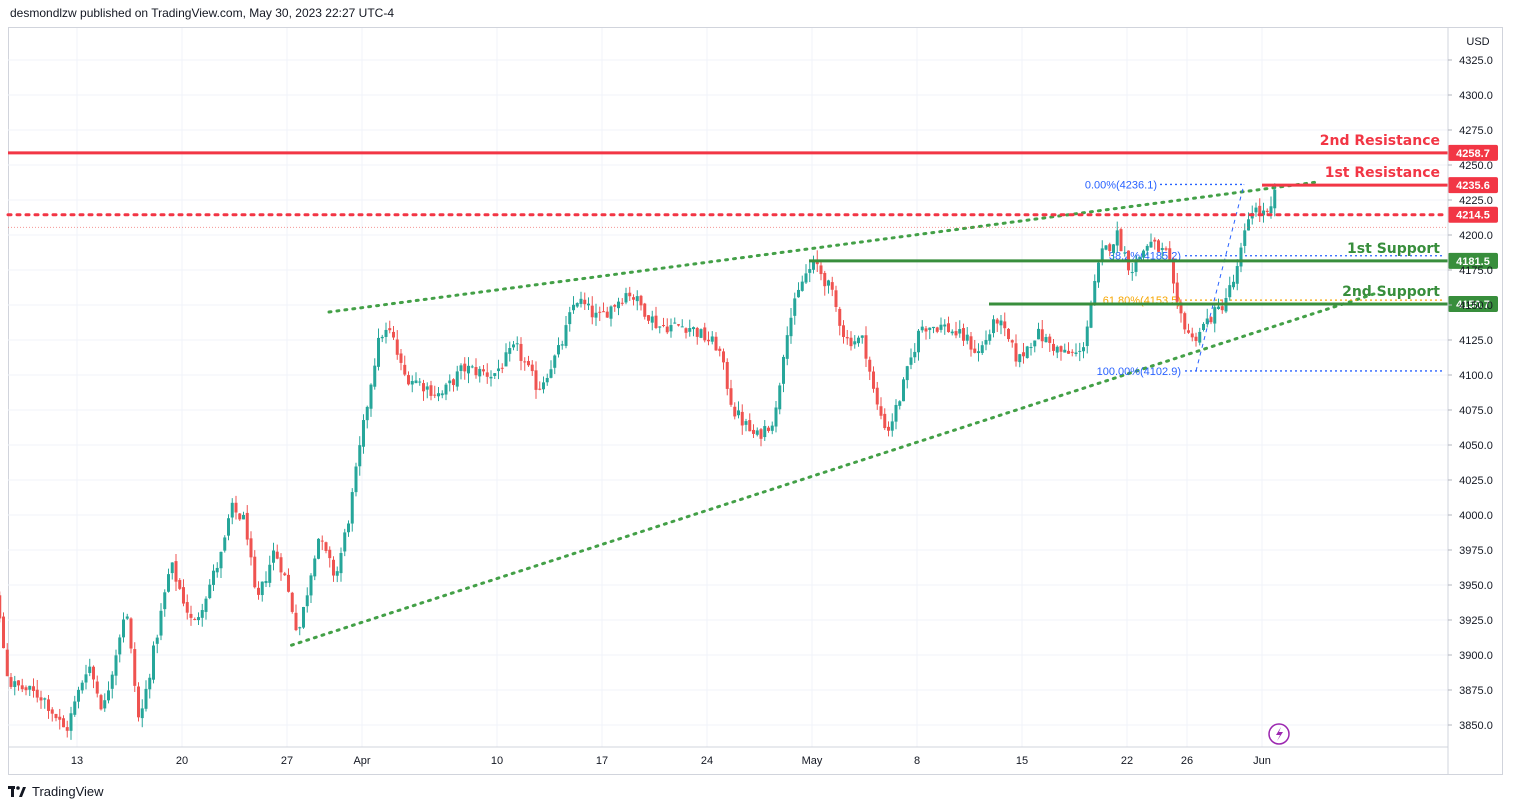  Describe the element at coordinates (1476, 376) in the screenshot. I see `y-tick-label: 4100.0` at that location.